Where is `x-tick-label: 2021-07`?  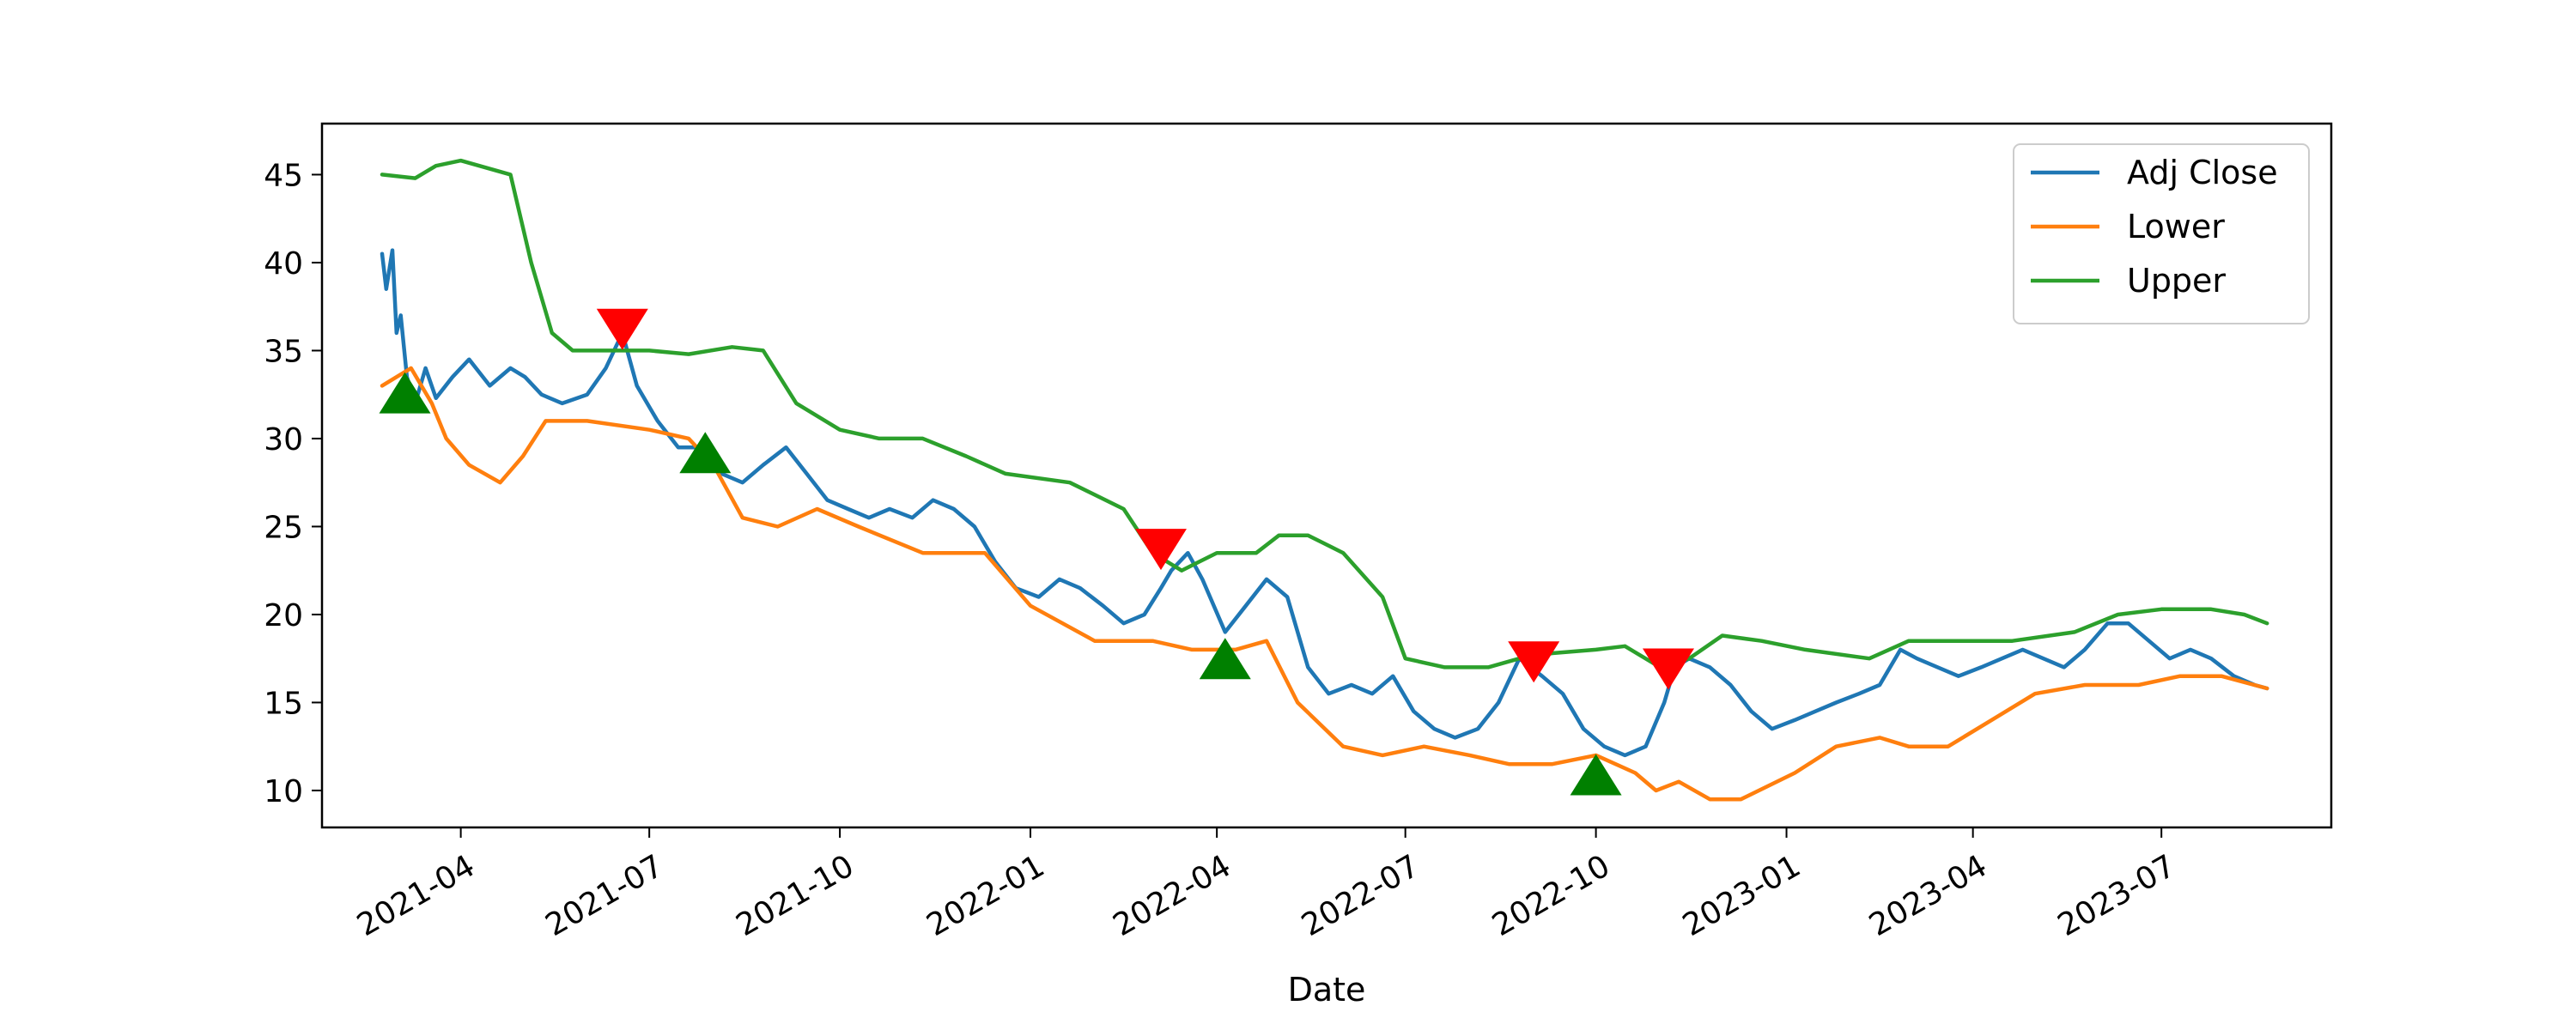 x-tick-label: 2021-07 is located at coordinates (605, 895).